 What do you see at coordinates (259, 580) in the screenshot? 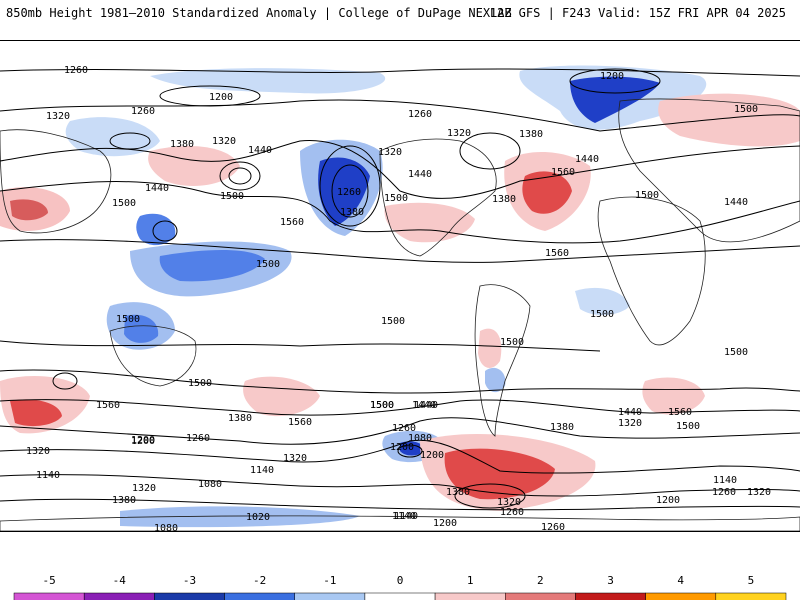
I see `colorbar-tick-label: -2` at bounding box center [259, 580].